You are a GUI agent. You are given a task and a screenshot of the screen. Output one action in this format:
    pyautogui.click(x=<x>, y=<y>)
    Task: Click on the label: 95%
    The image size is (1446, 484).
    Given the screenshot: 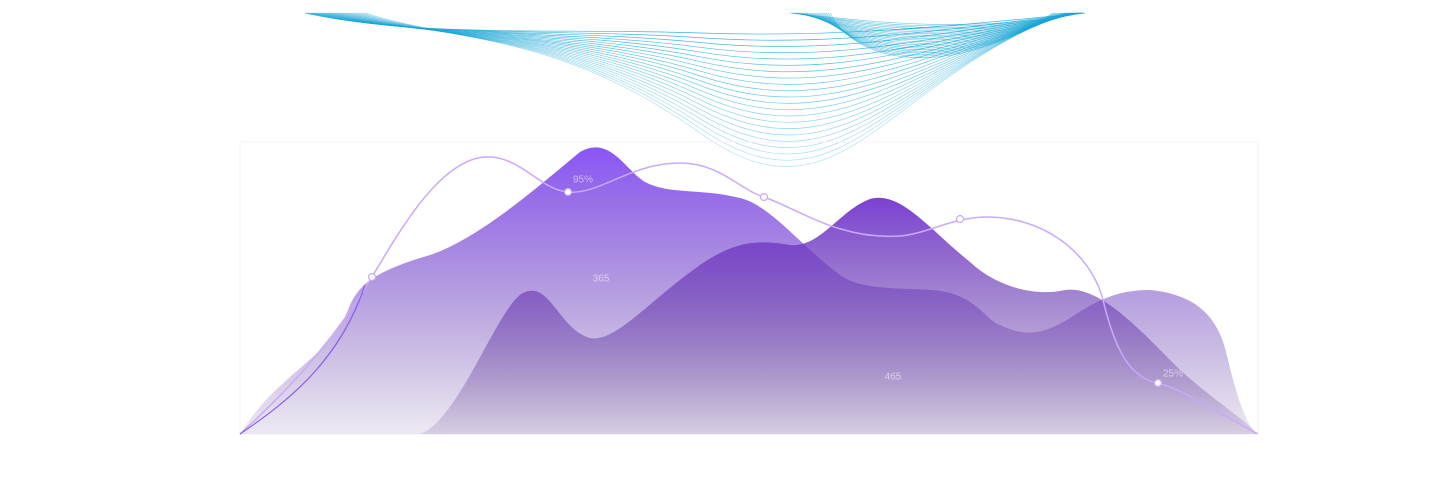 What is the action you would take?
    pyautogui.click(x=583, y=180)
    